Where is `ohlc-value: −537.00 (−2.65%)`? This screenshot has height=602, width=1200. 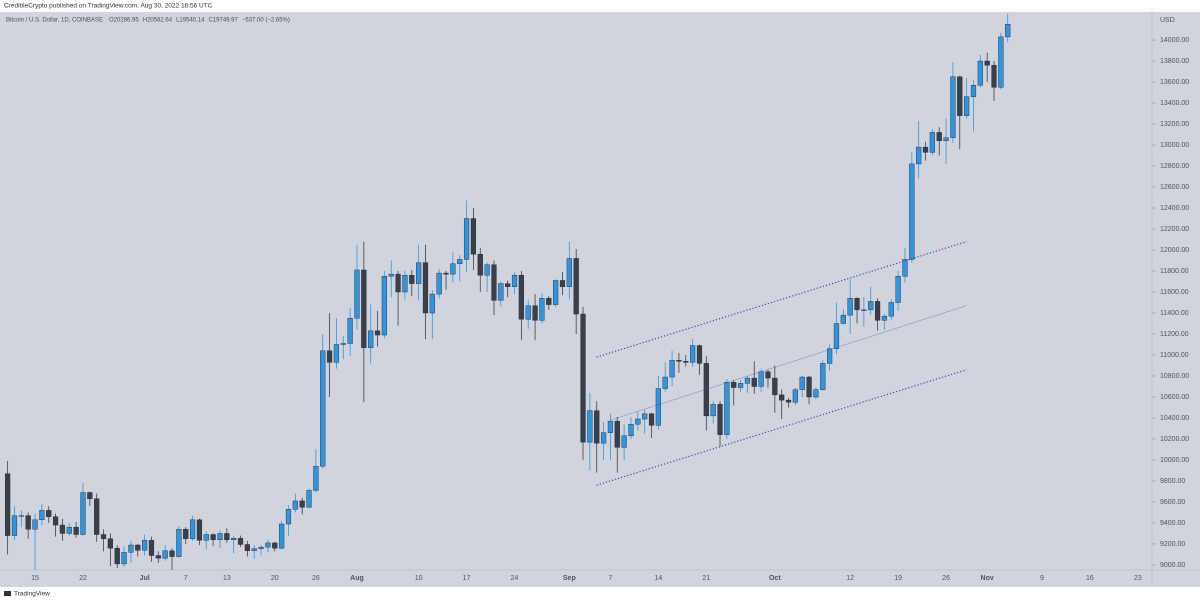
ohlc-value: −537.00 (−2.65%) is located at coordinates (266, 21).